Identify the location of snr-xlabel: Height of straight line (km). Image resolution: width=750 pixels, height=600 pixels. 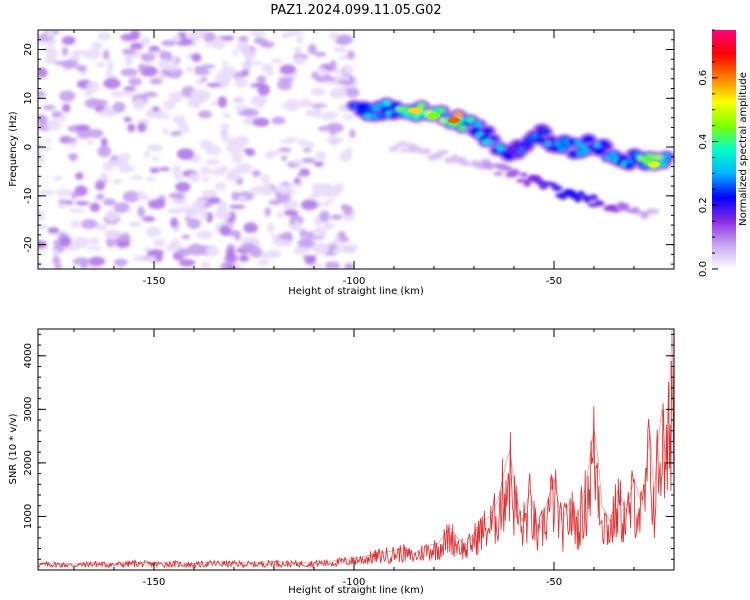
(356, 590).